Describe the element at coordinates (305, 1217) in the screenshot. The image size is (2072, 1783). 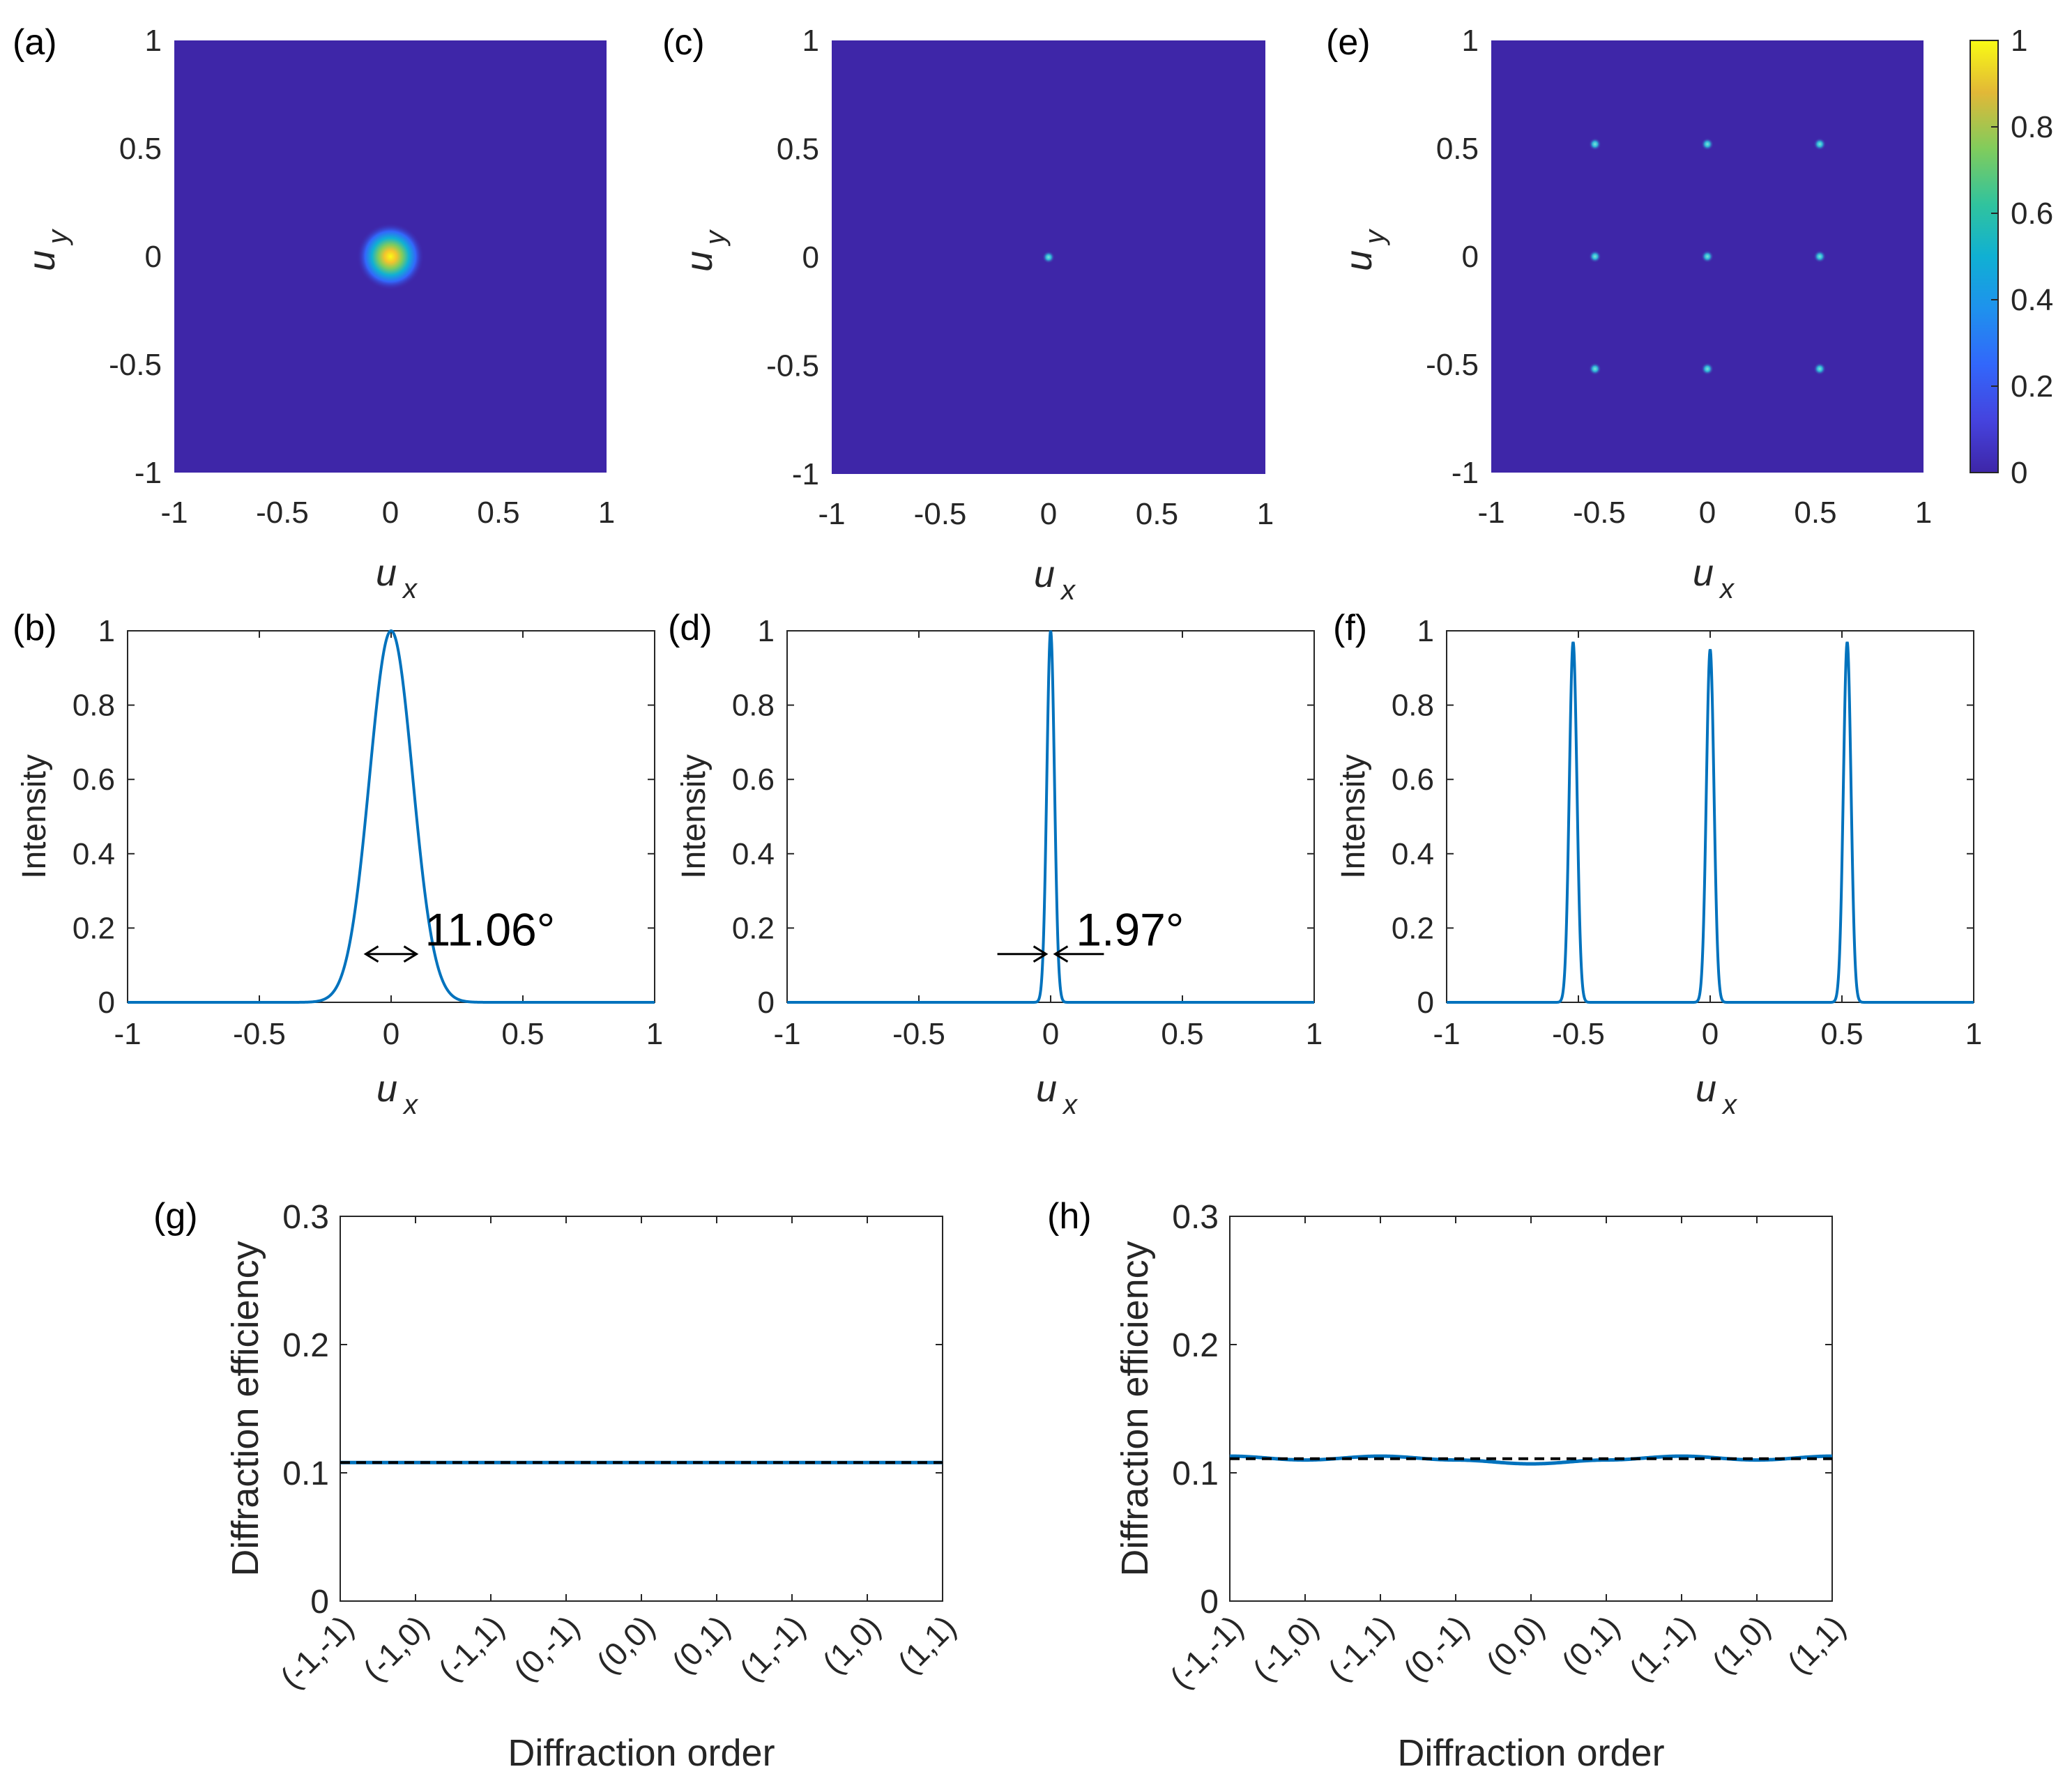
I see `y-tick-label: 0.3` at that location.